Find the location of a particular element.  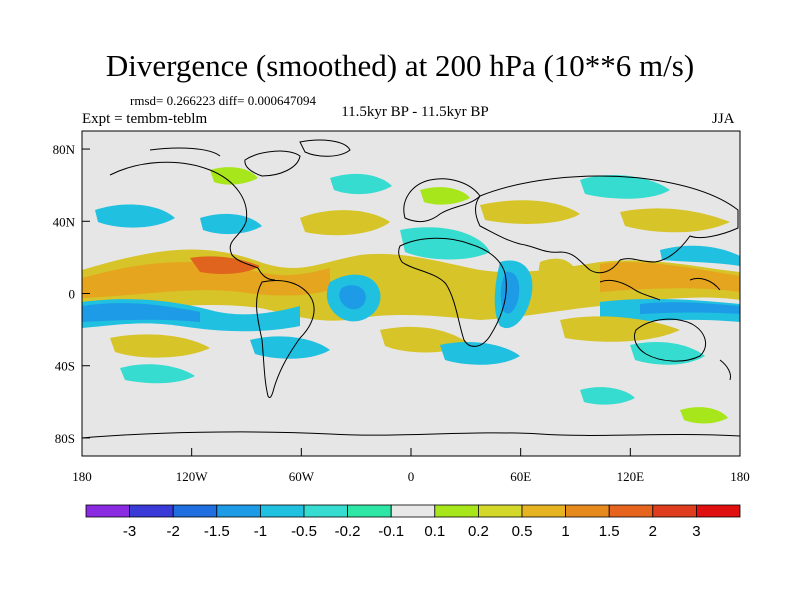

period-label: 11.5kyr BP - 11.5kyr BP is located at coordinates (415, 112).